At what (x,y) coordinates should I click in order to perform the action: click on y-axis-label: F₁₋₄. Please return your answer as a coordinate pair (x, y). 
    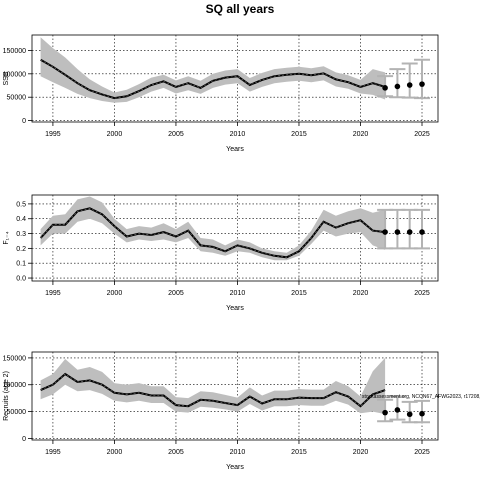
    Looking at the image, I should click on (6, 237).